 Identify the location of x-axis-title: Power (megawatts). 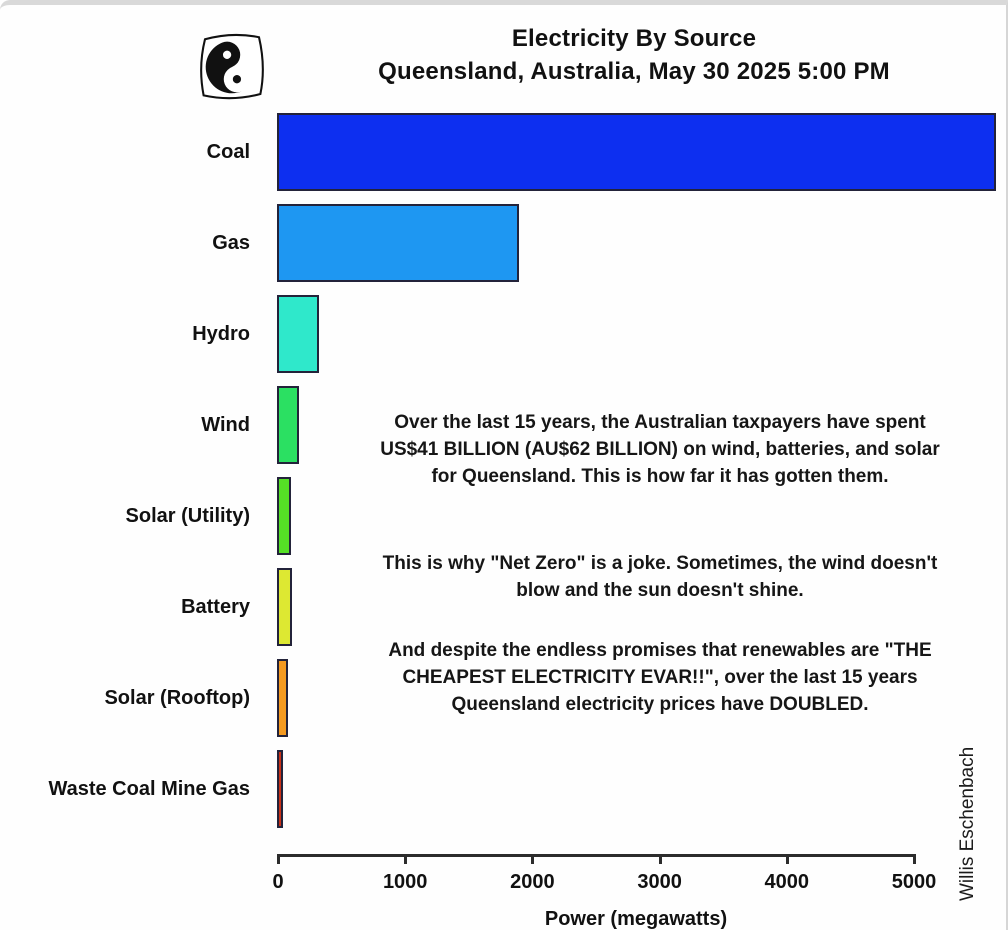
(636, 919).